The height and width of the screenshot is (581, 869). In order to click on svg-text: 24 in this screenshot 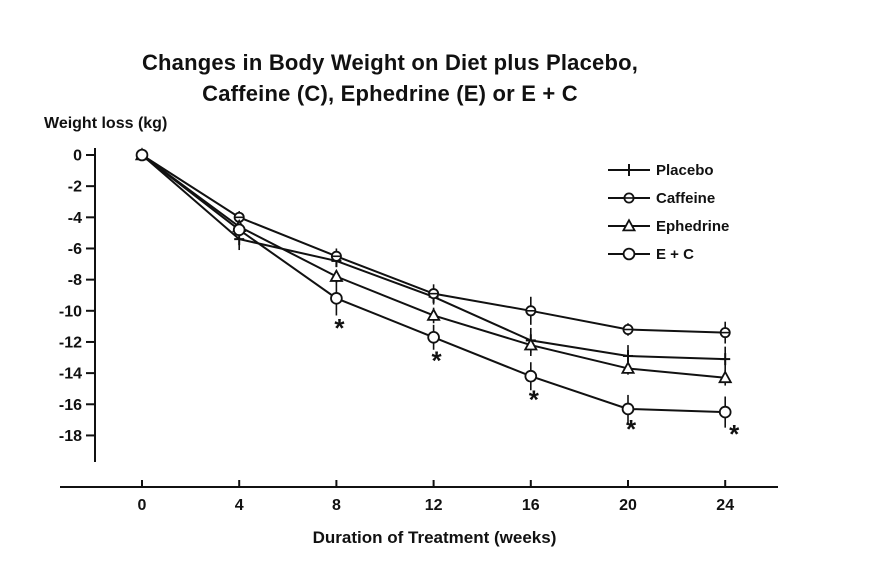, I will do `click(725, 505)`.